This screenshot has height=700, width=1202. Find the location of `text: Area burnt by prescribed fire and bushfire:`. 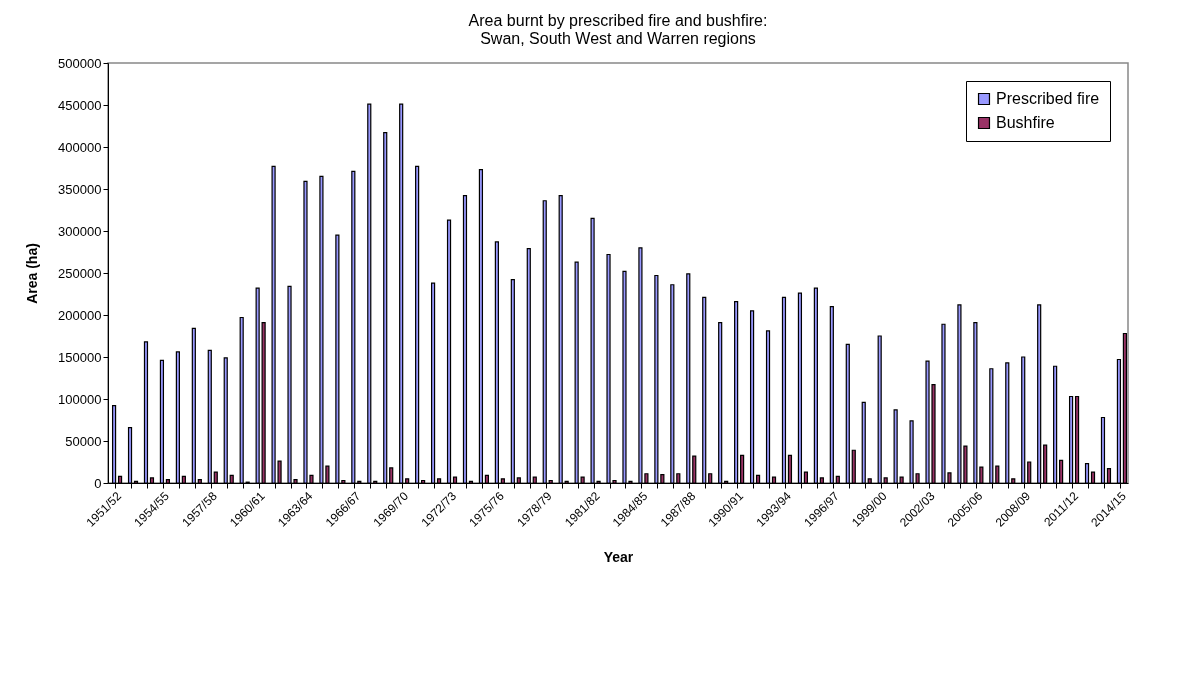

text: Area burnt by prescribed fire and bushfire: is located at coordinates (618, 20).